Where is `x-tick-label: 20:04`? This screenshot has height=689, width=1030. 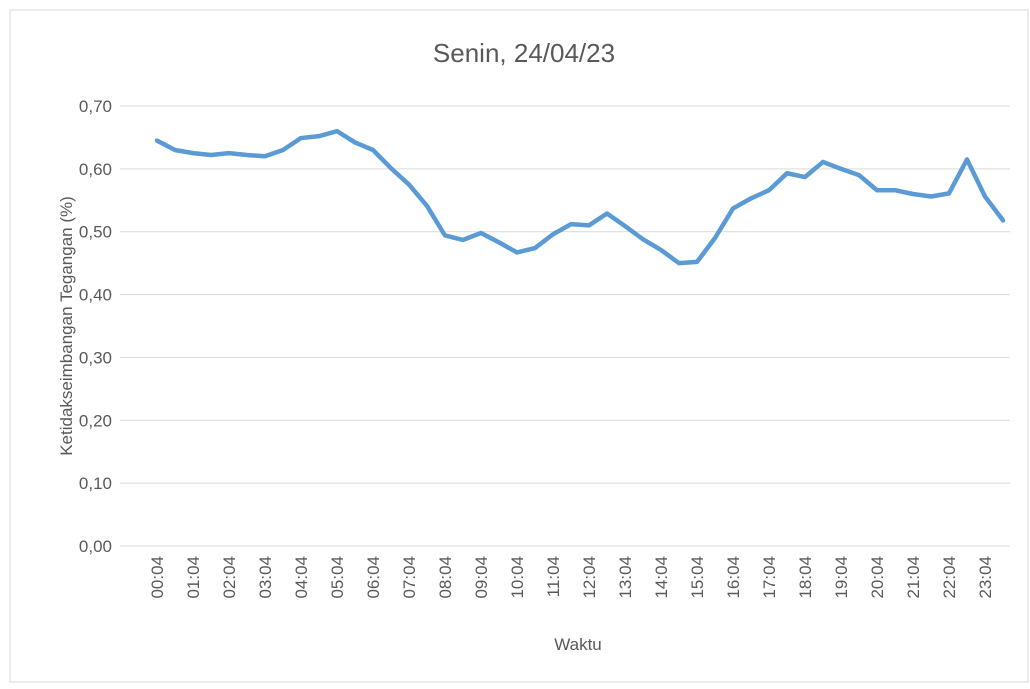 x-tick-label: 20:04 is located at coordinates (877, 577).